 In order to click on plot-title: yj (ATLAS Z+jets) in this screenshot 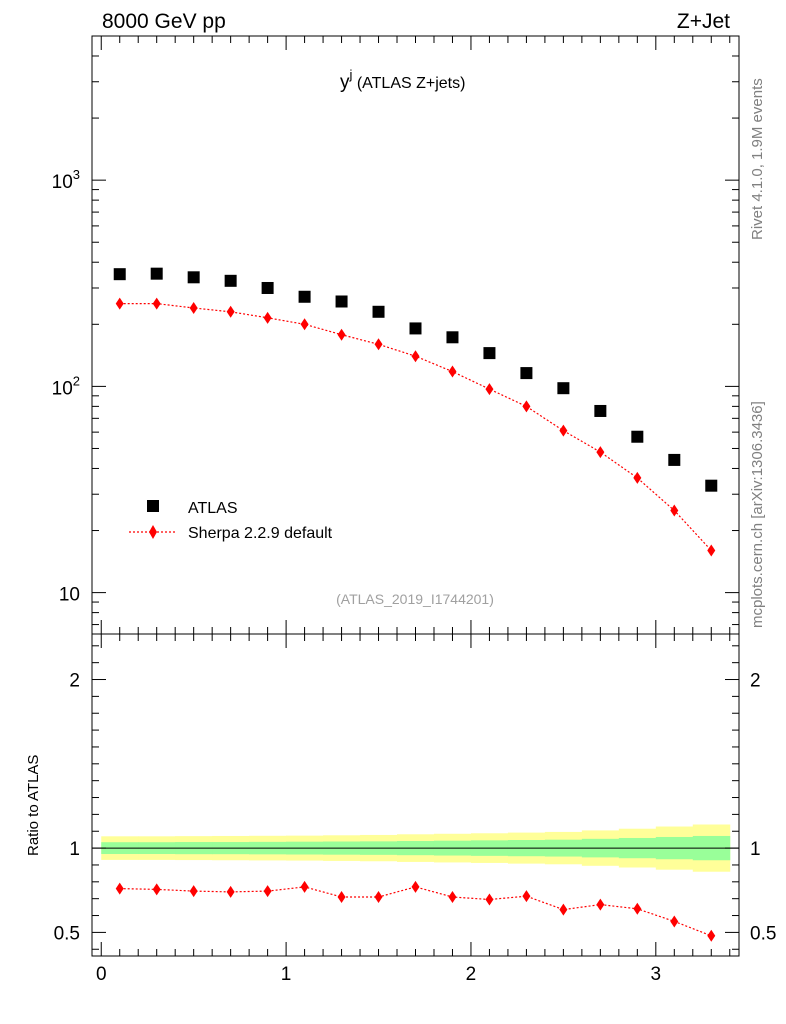, I will do `click(402, 80)`.